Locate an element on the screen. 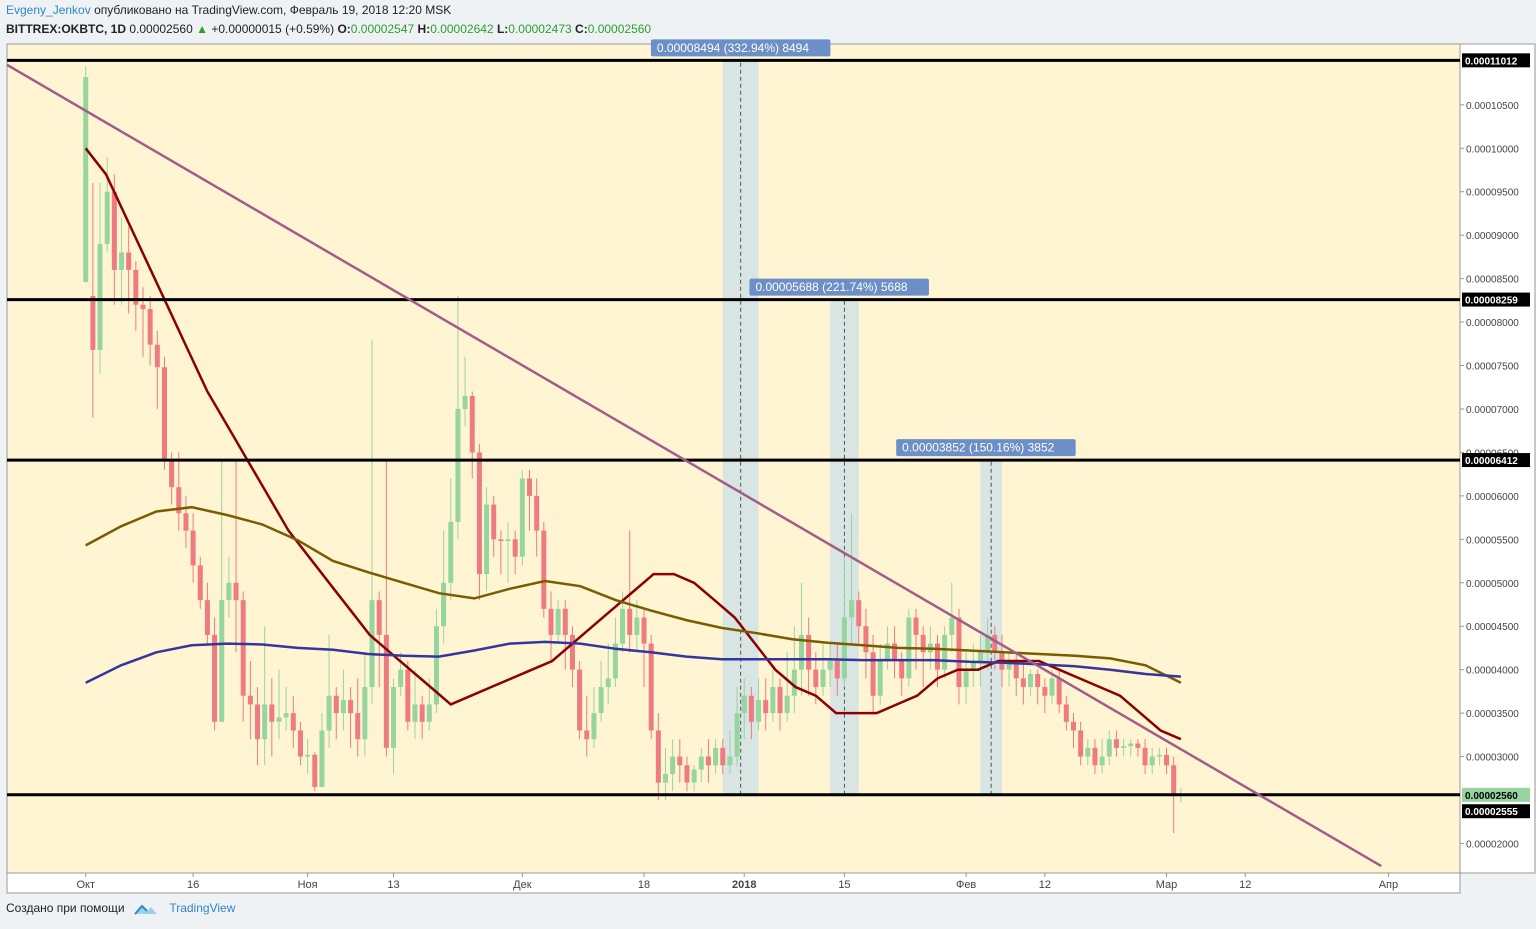 This screenshot has width=1536, height=929. measure-label: 0.00005688 (221.74%) 5688 is located at coordinates (831, 287).